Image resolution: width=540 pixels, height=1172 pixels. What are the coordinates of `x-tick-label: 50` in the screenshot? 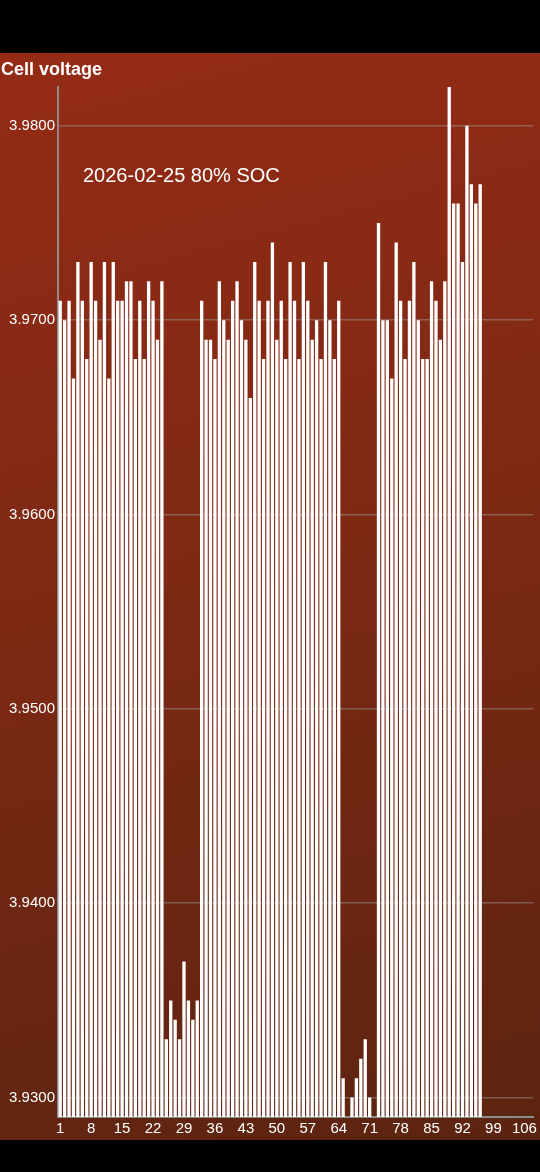 It's located at (277, 1128).